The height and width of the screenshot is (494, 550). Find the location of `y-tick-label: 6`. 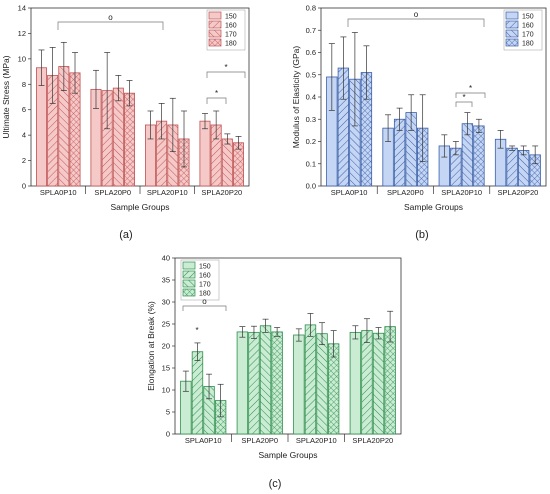

y-tick-label: 6 is located at coordinates (24, 109).